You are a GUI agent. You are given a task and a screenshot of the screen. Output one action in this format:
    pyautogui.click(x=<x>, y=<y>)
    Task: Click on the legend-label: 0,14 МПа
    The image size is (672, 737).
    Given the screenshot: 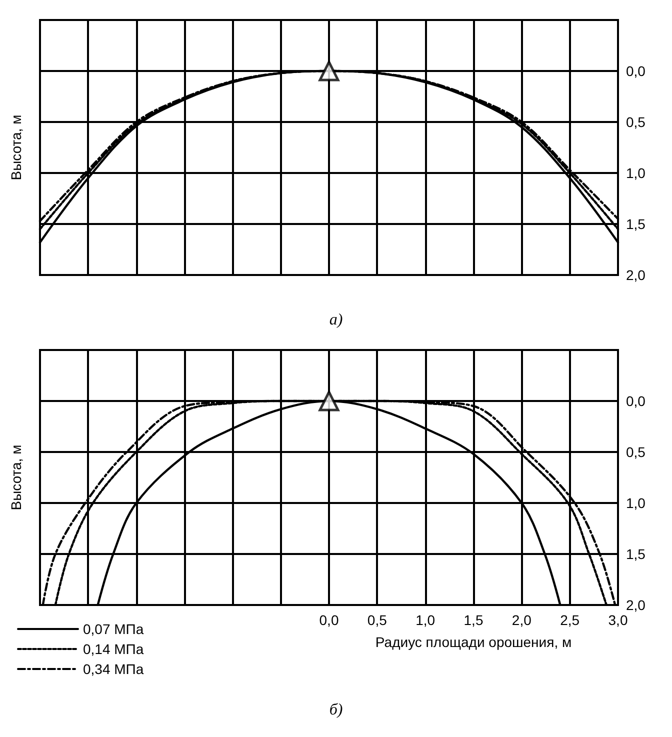 What is the action you would take?
    pyautogui.click(x=113, y=649)
    